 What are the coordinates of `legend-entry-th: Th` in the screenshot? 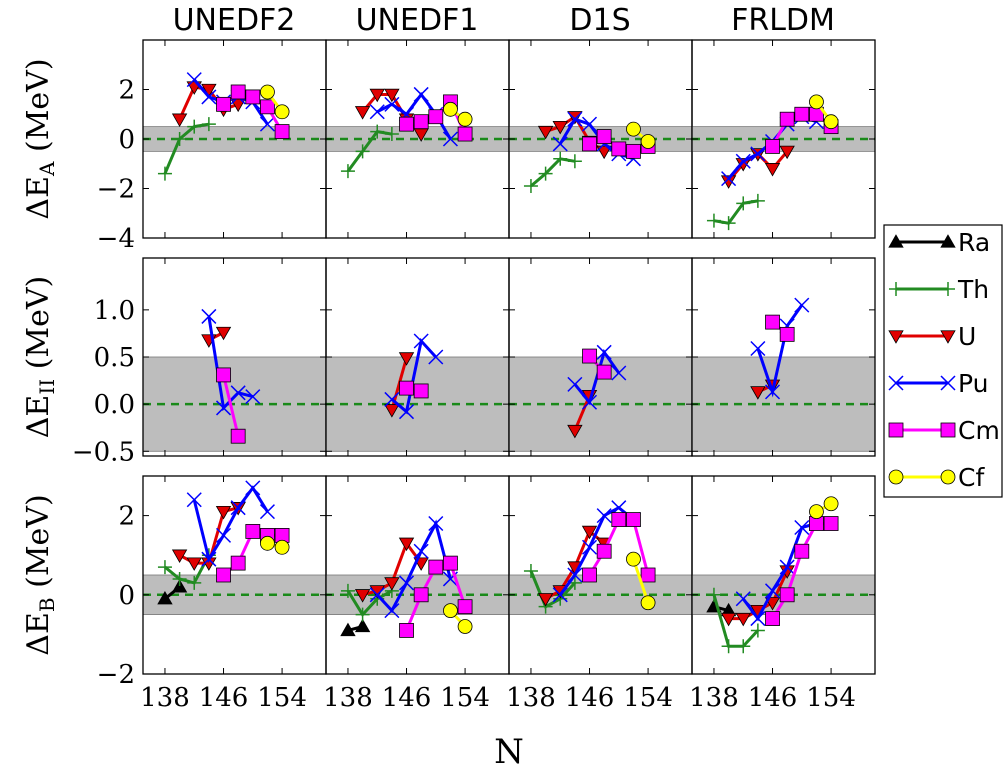 It's located at (939, 289).